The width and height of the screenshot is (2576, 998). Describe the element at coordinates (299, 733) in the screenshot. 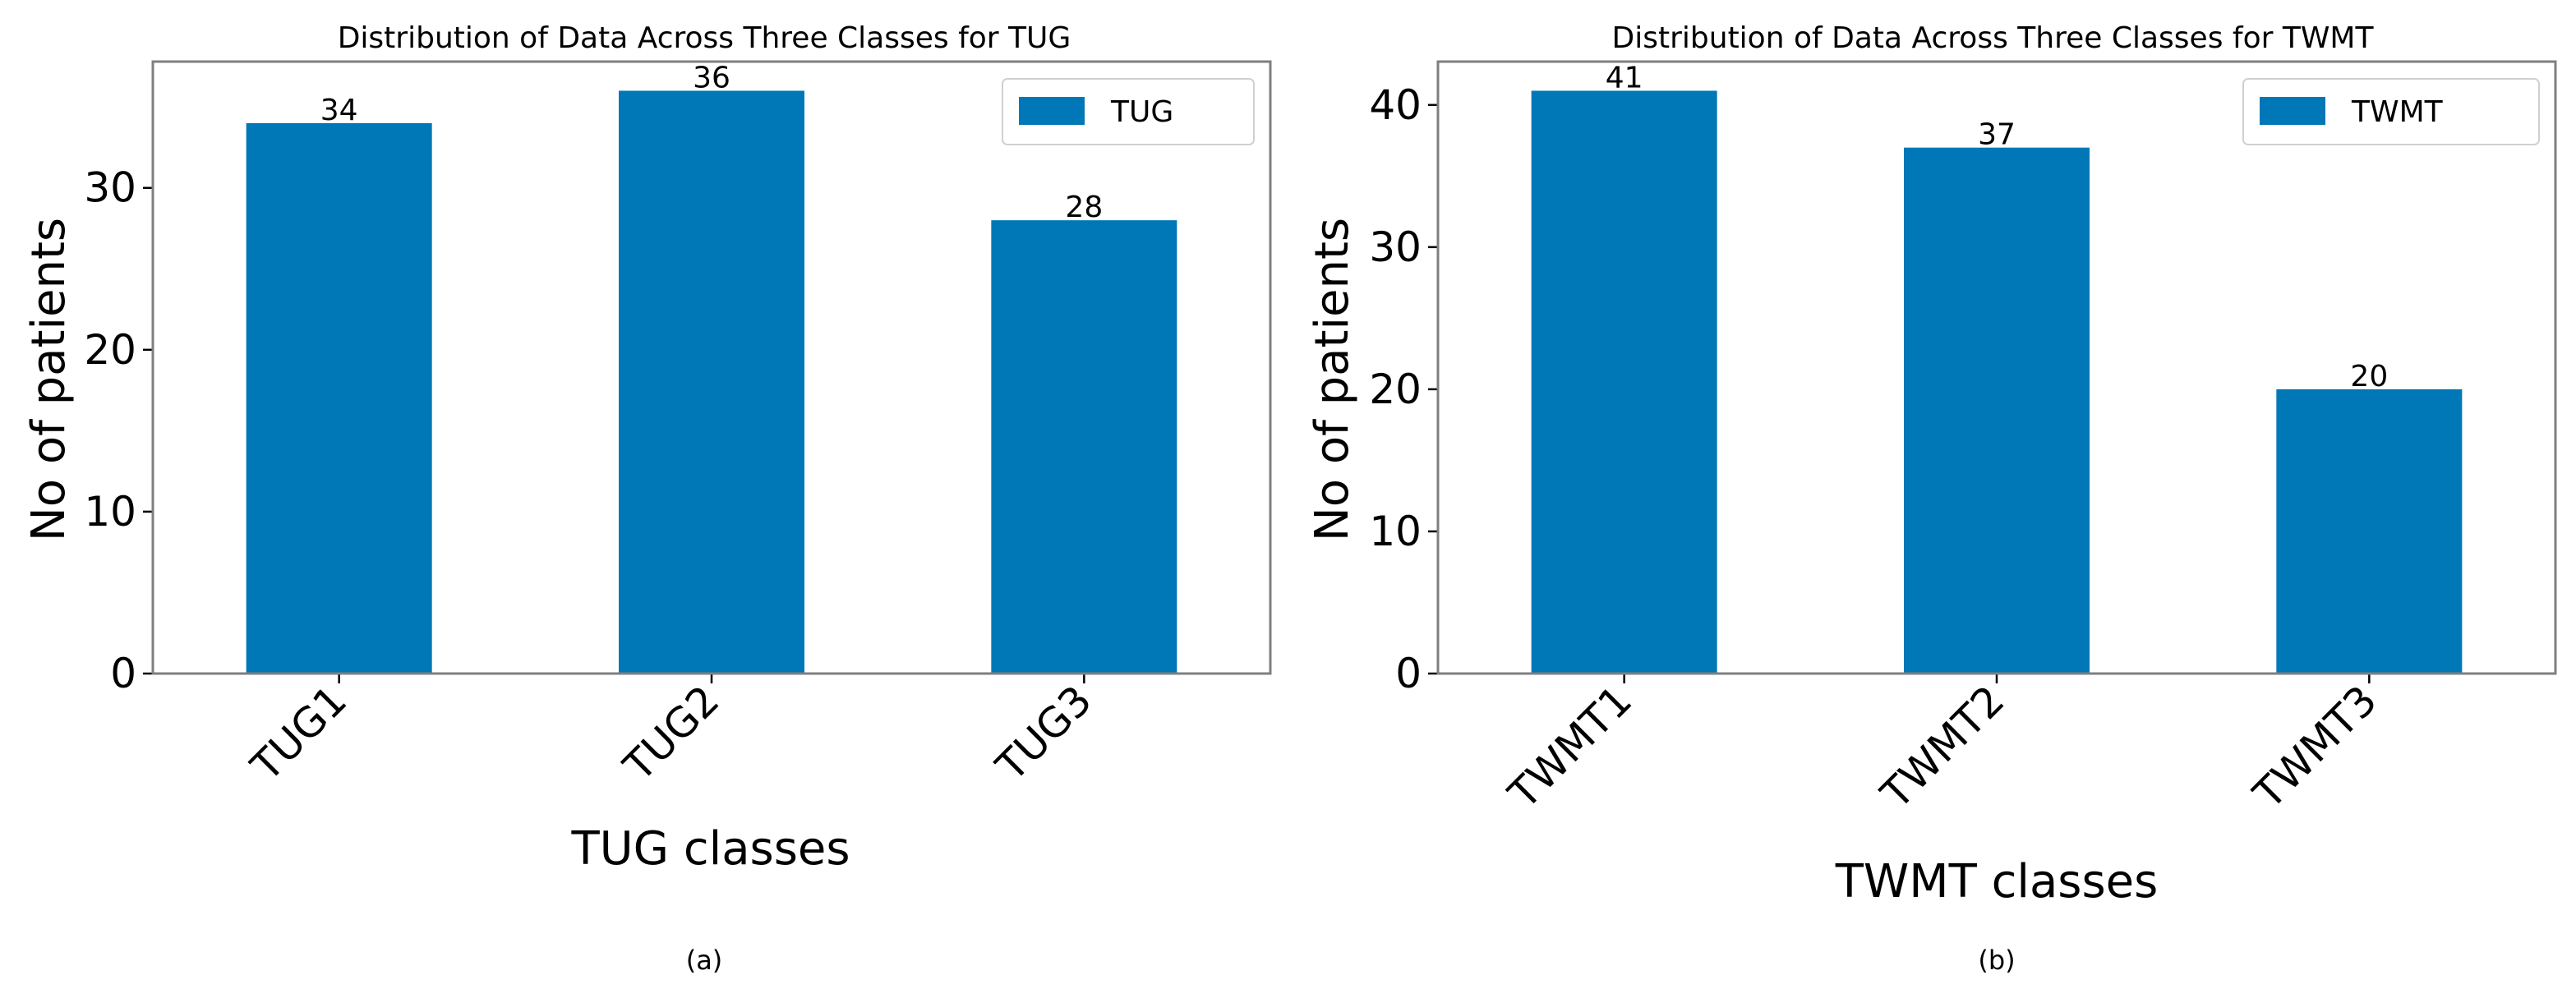

I see `x-tick-label: TUG1` at that location.